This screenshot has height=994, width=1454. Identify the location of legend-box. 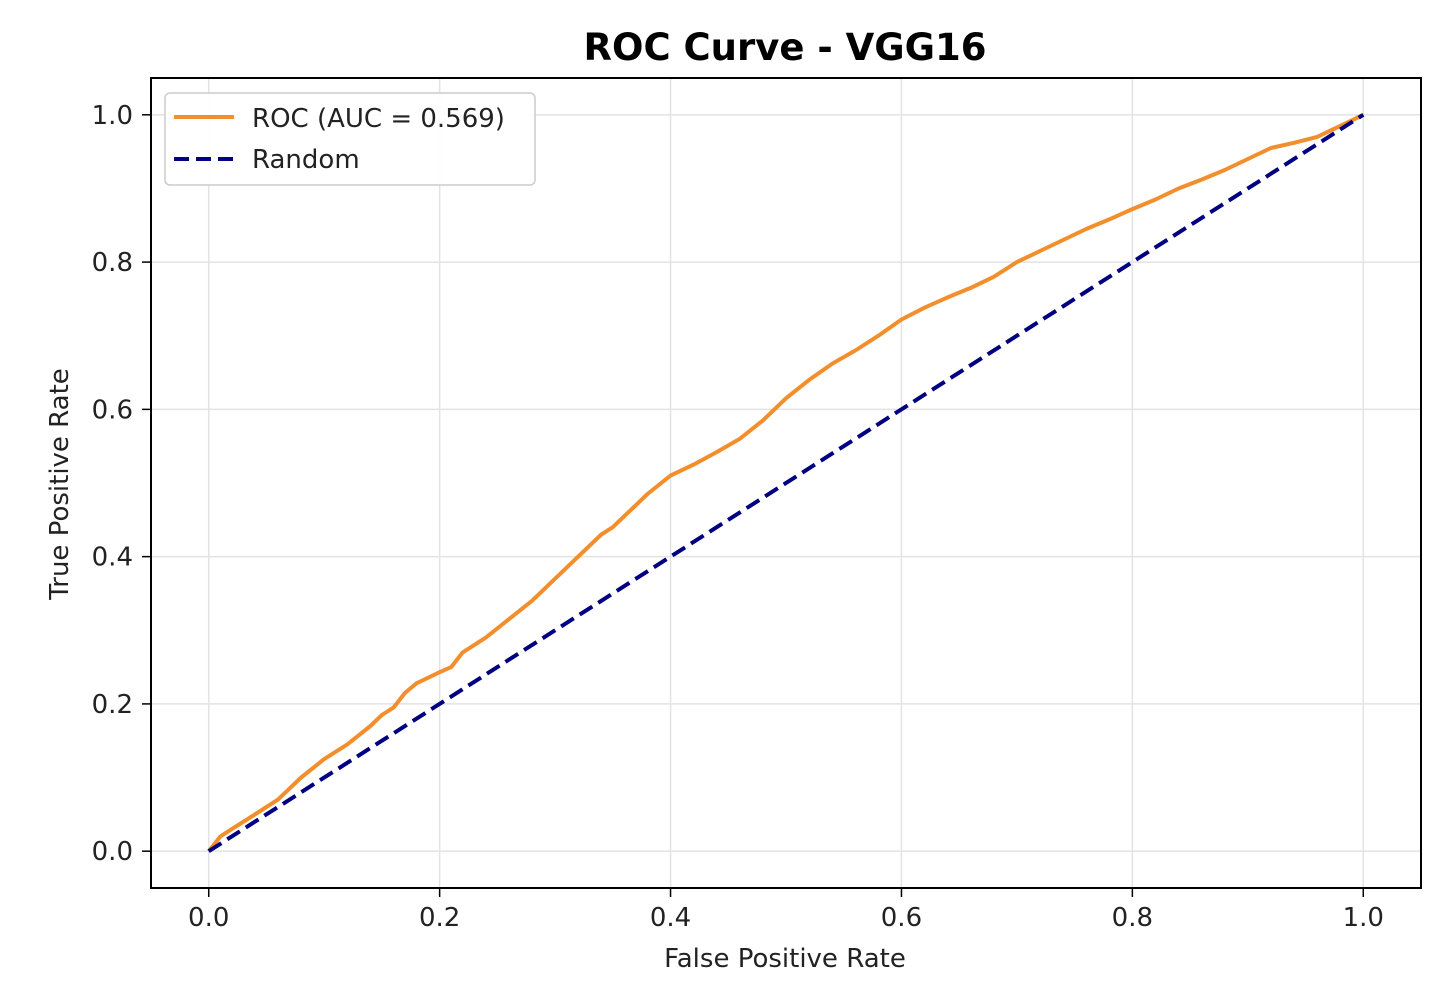
(350, 139).